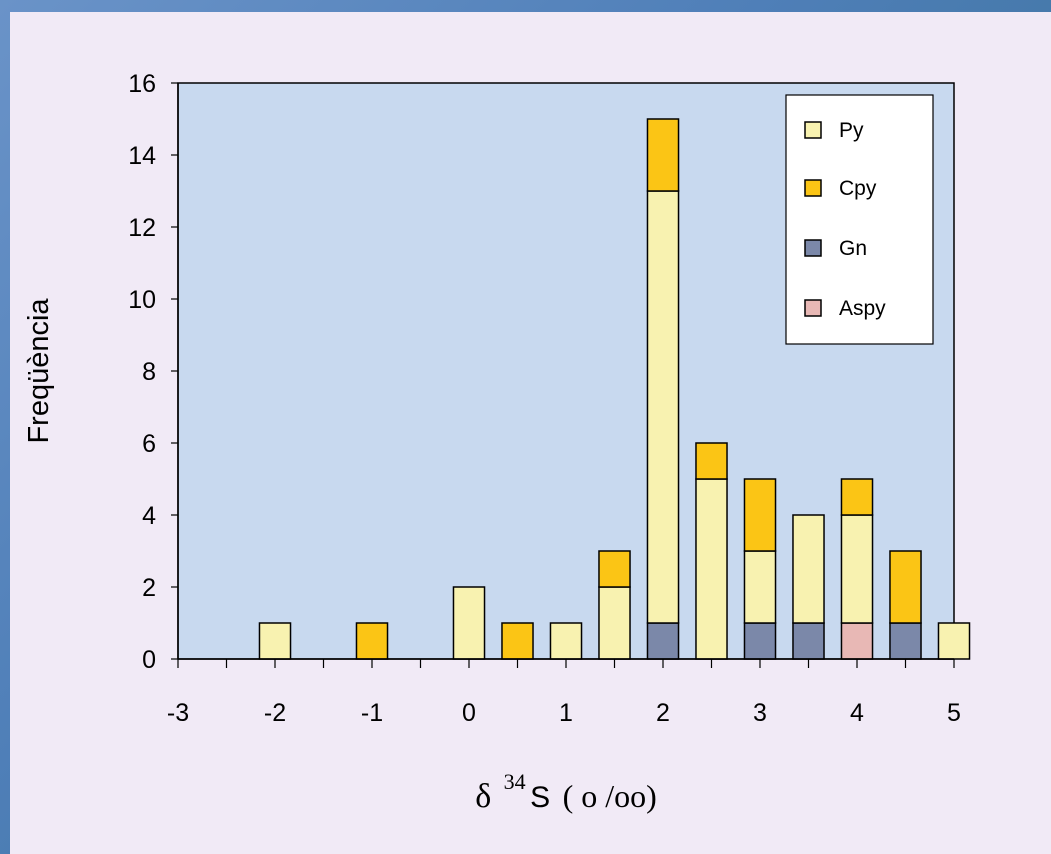  I want to click on y-tick-label: 10, so click(142, 300).